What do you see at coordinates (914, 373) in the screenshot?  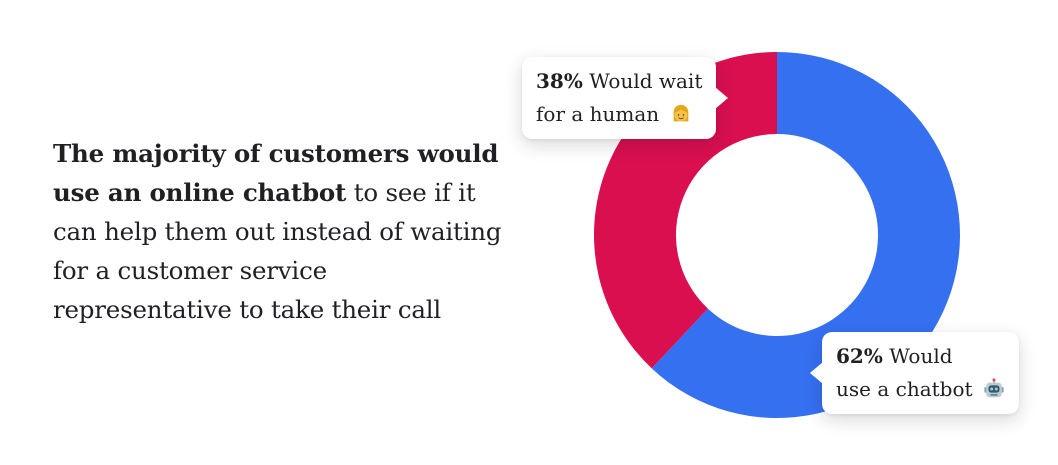 I see `callout-chatbot: 62% Would use a chatbot` at bounding box center [914, 373].